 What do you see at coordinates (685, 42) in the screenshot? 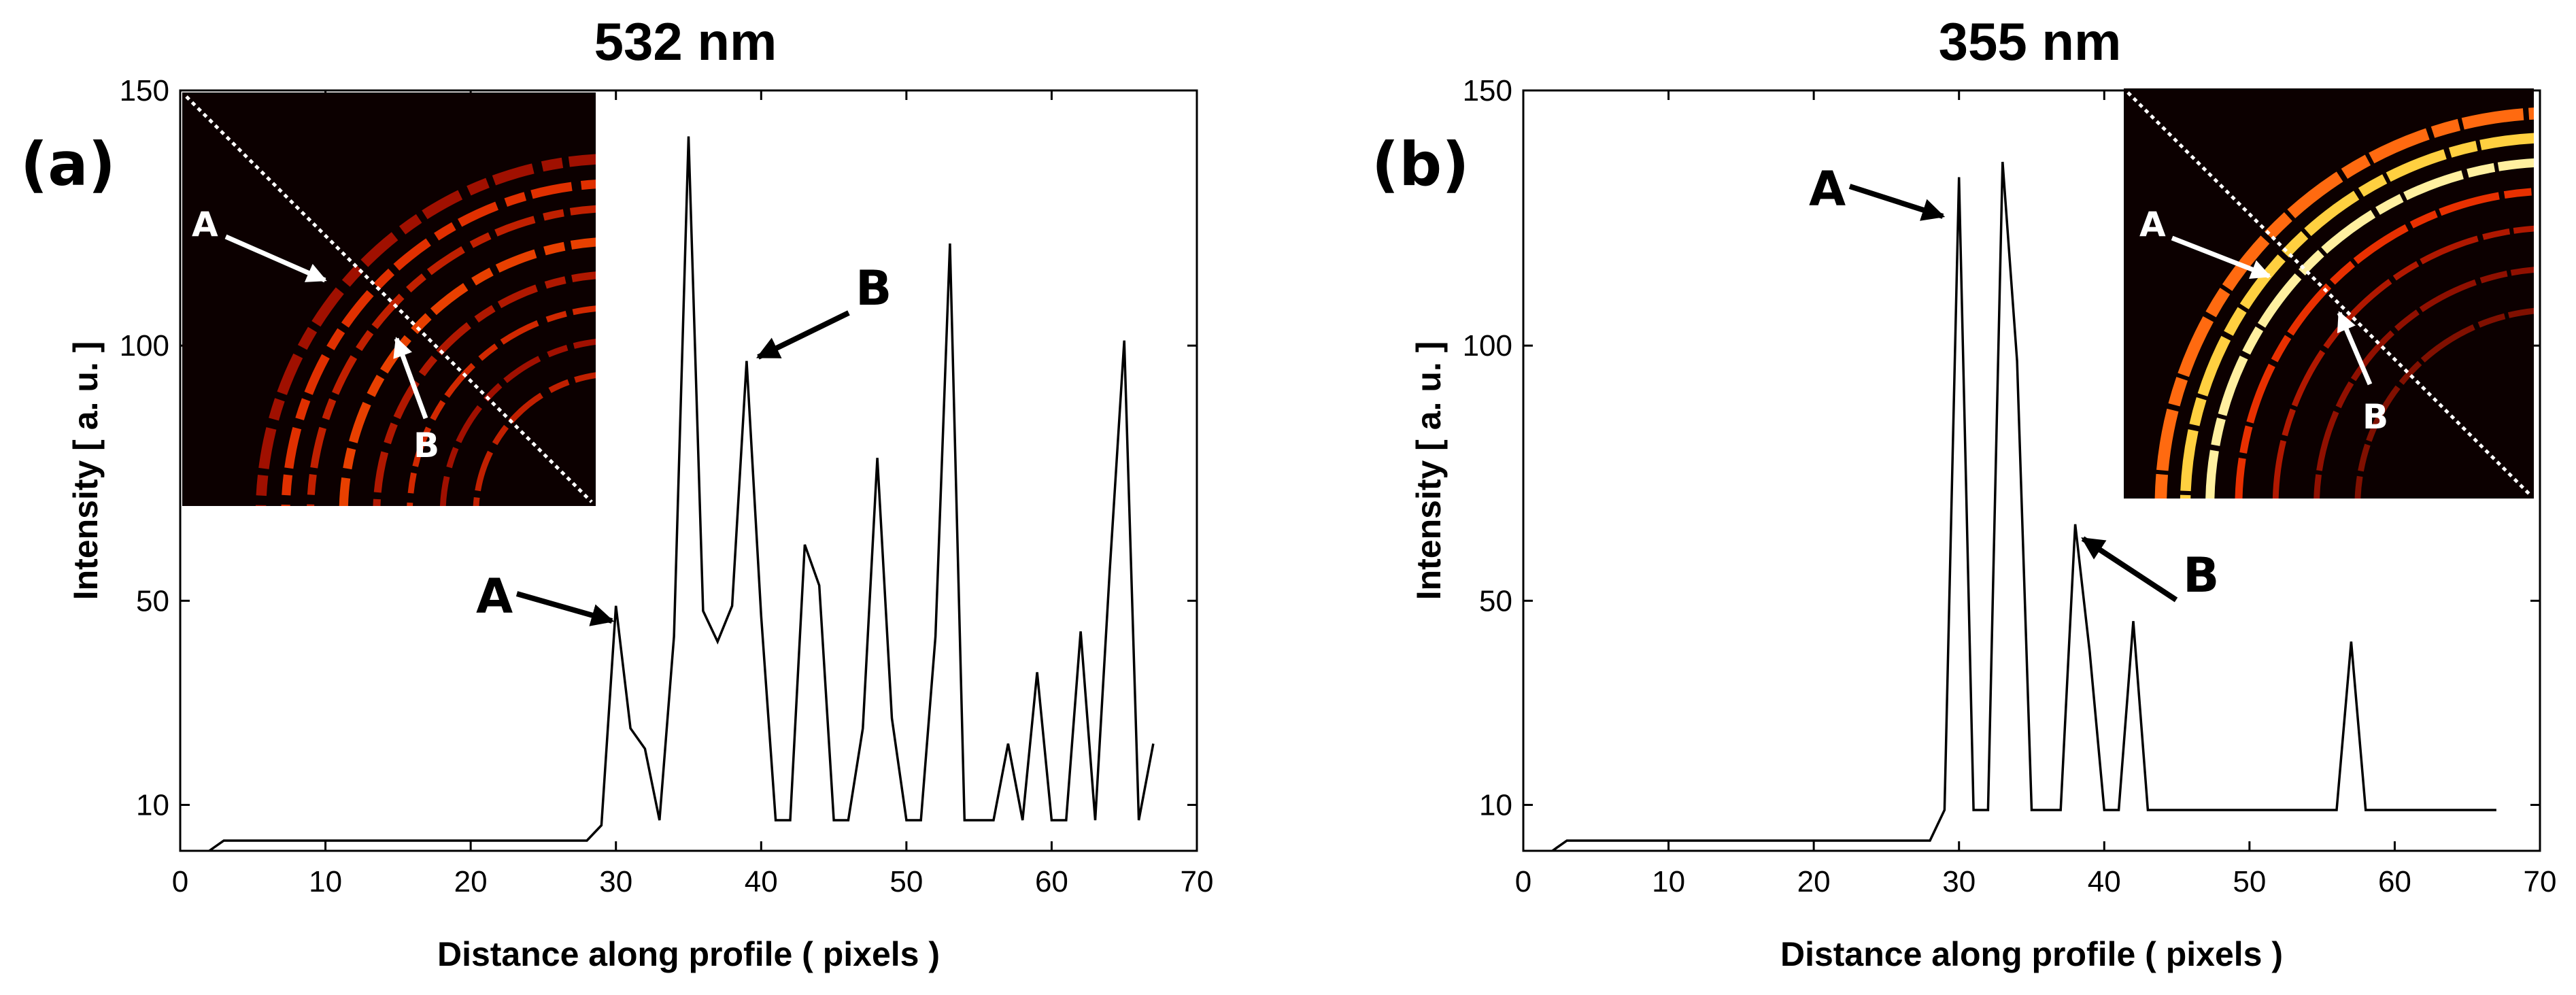
I see `chart-title: 532 nm` at bounding box center [685, 42].